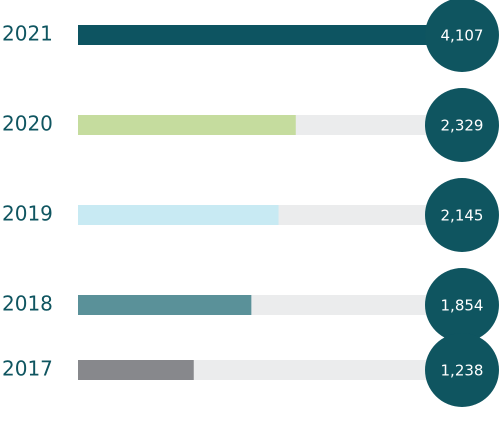 The image size is (500, 432). Describe the element at coordinates (27, 124) in the screenshot. I see `category-label: 2020` at that location.